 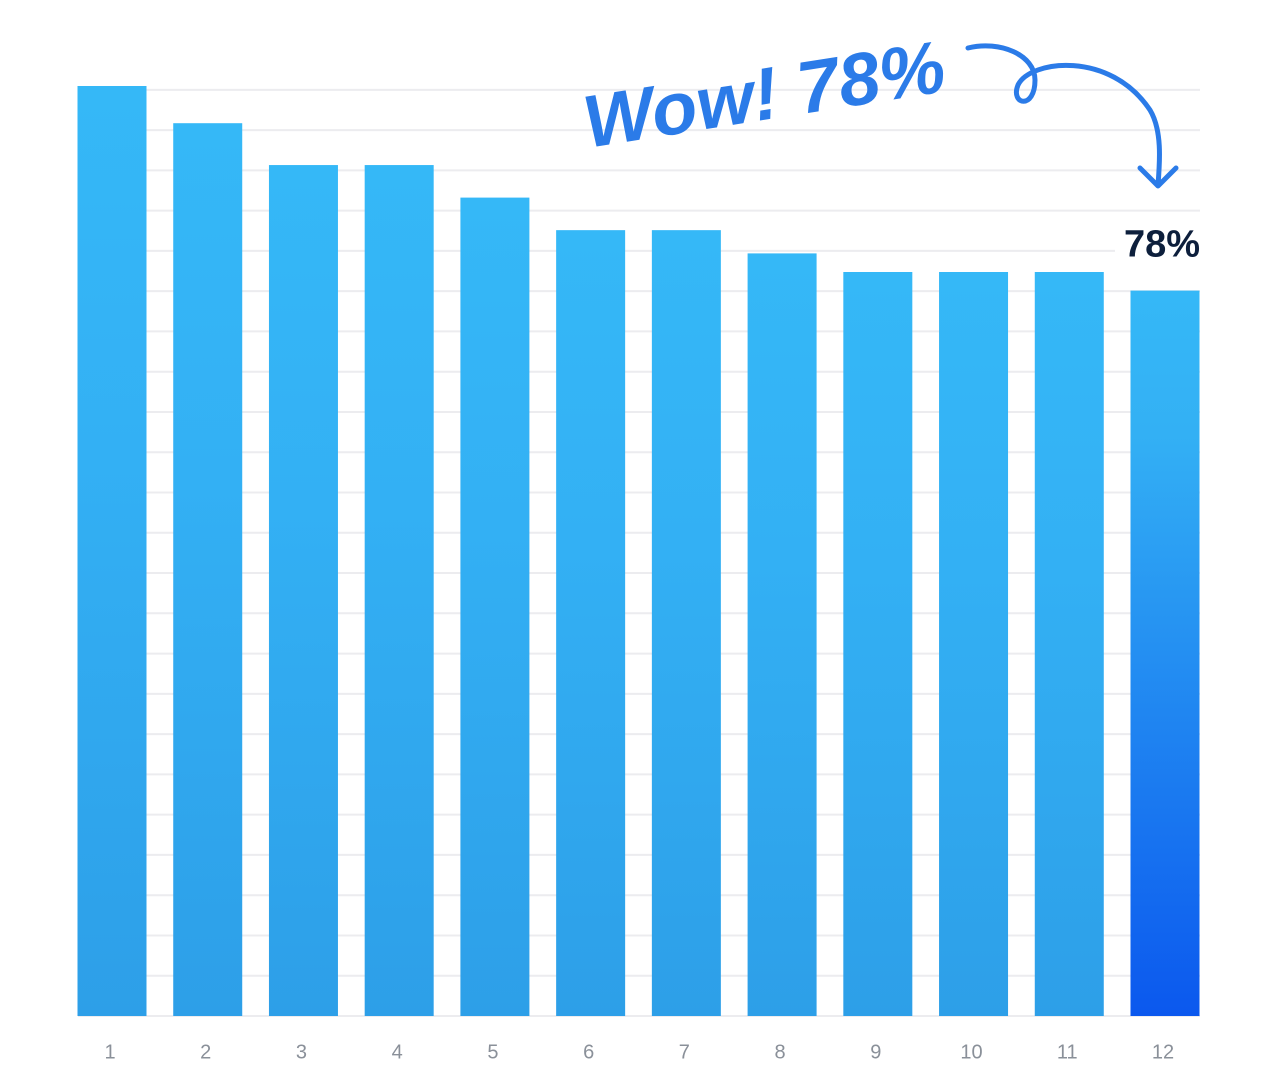 I want to click on annotation: Wow! 78%, so click(x=764, y=94).